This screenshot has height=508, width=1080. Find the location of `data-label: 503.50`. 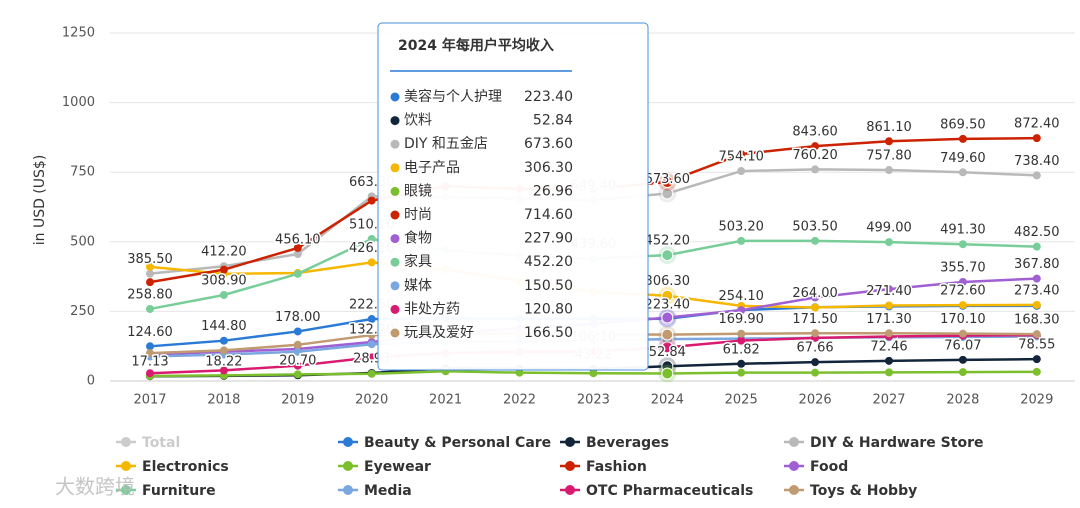

data-label: 503.50 is located at coordinates (815, 226).